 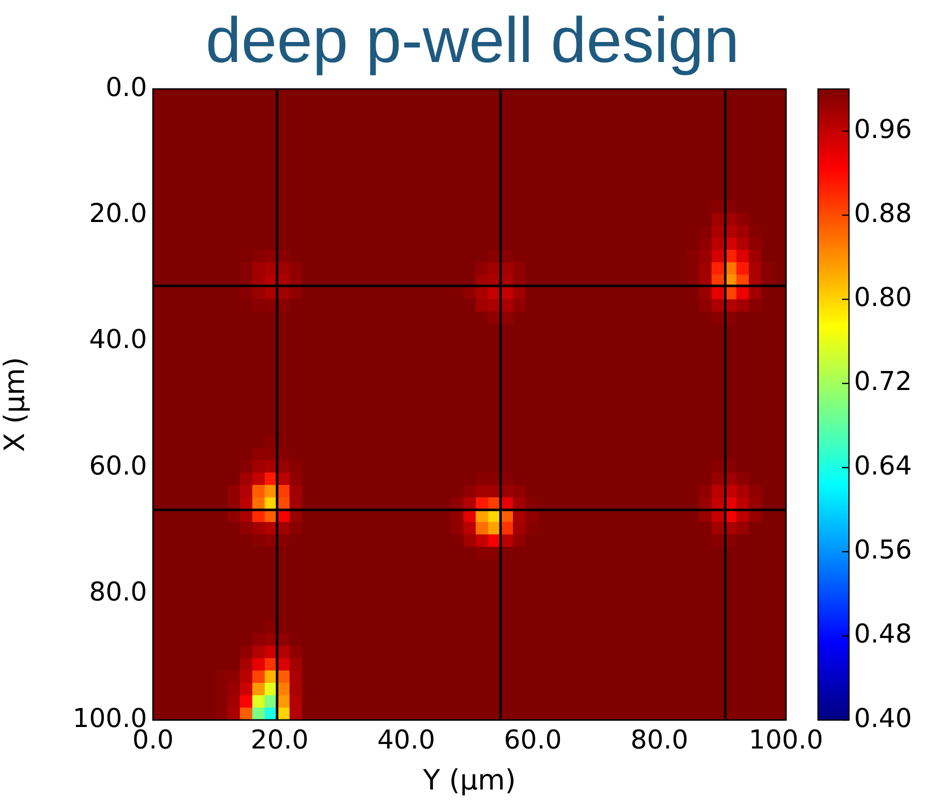 What do you see at coordinates (279, 740) in the screenshot?
I see `x-tick-label: 20.0` at bounding box center [279, 740].